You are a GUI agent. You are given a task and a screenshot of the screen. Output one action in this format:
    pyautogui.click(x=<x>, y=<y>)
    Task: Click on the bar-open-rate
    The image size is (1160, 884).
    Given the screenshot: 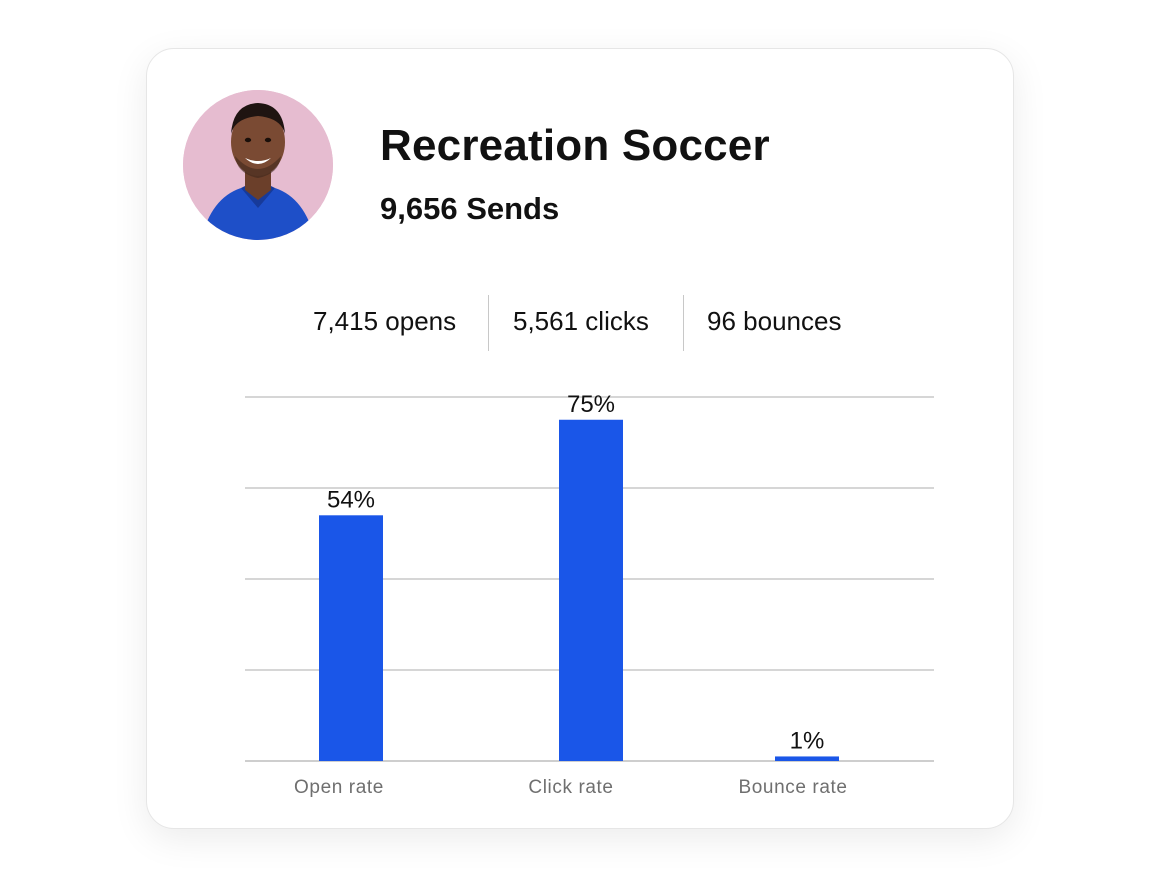 What is the action you would take?
    pyautogui.click(x=351, y=638)
    